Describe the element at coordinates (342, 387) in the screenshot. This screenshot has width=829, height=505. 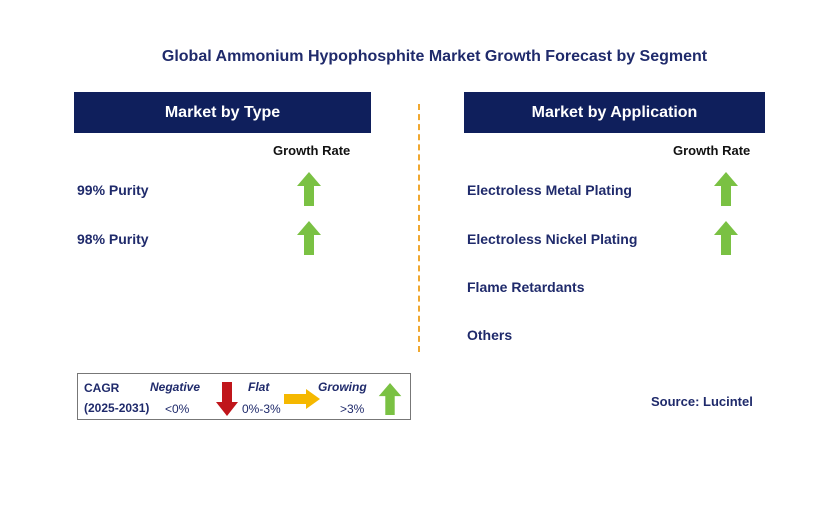
I see `legend-growing-label: Growing` at that location.